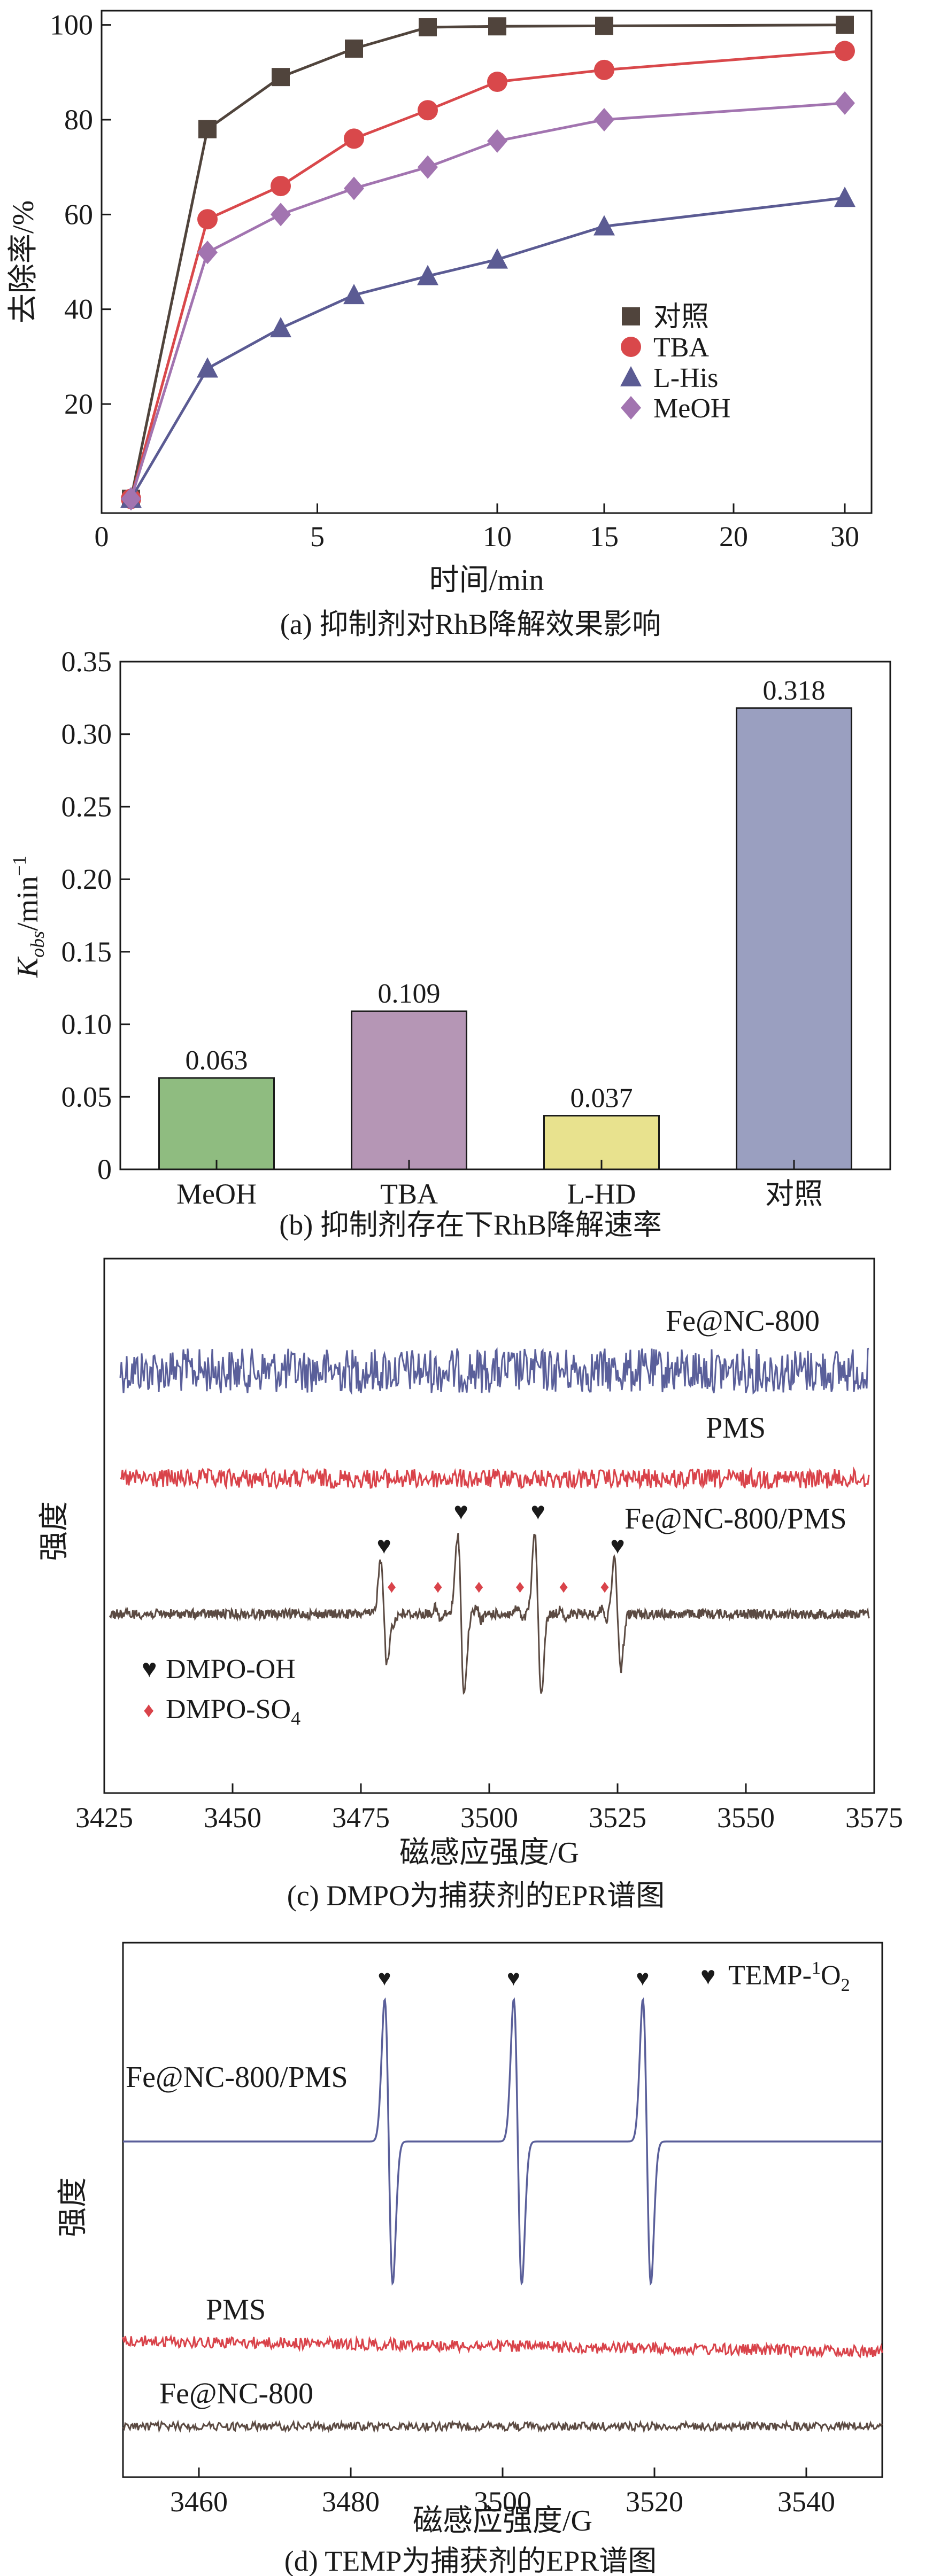 The image size is (925, 2576). Describe the element at coordinates (409, 1194) in the screenshot. I see `x-tick-label-b: TBA` at that location.